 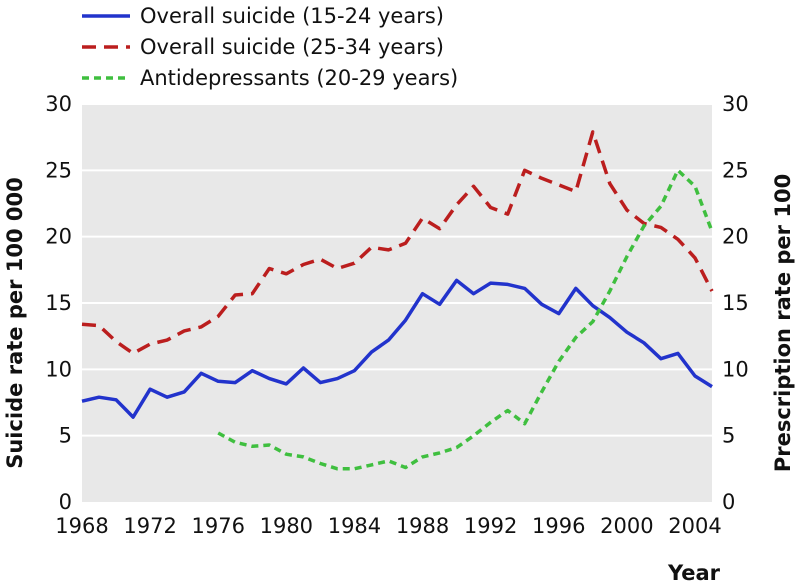 I want to click on y2-tick-label: 30, so click(x=735, y=104).